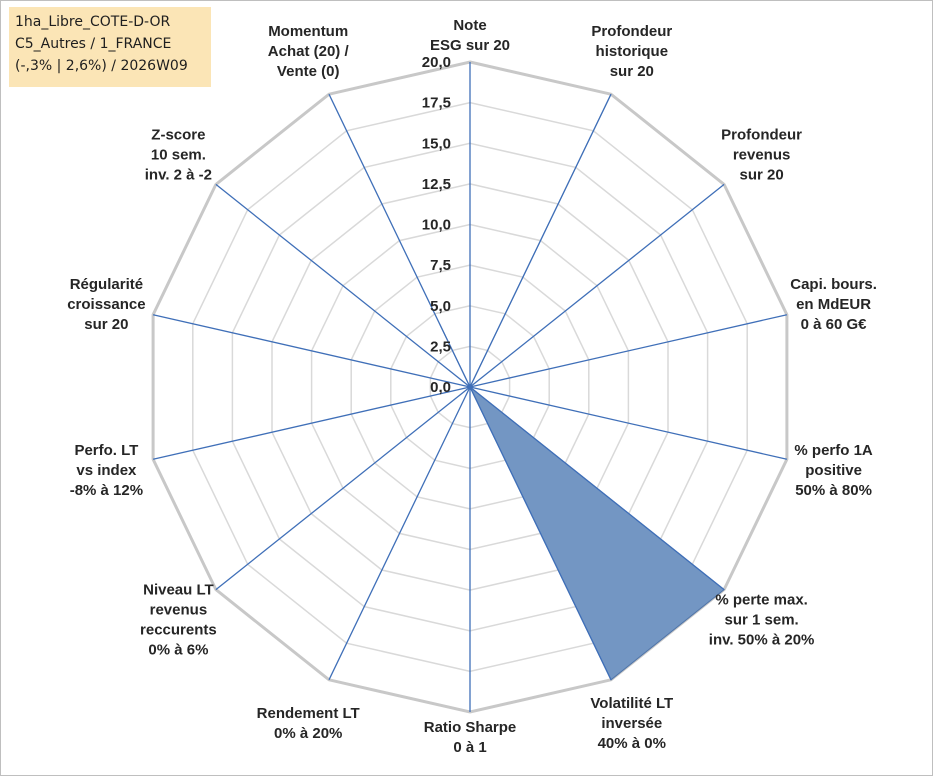  I want to click on axis-label-line: Momentum, so click(308, 31).